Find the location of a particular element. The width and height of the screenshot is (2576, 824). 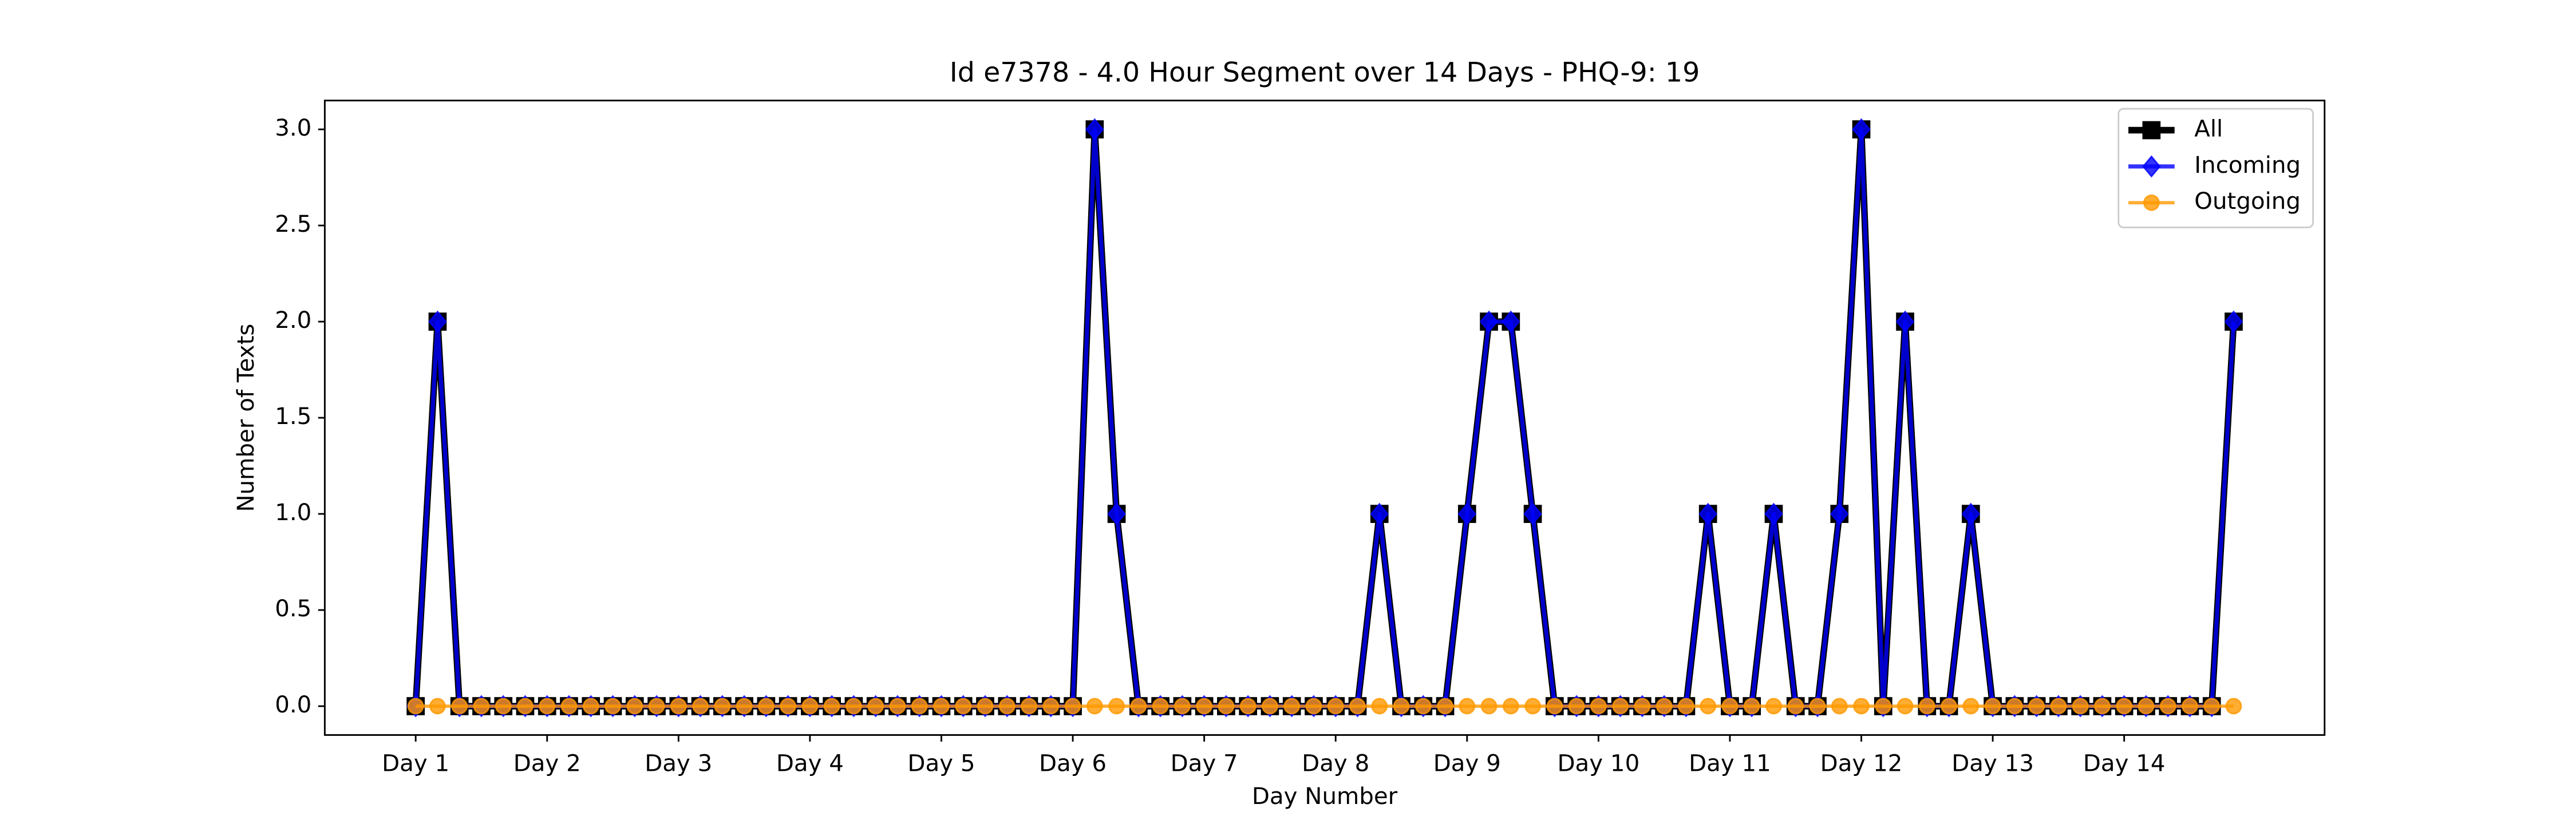

x-tick-label: Day 6 is located at coordinates (1073, 763).